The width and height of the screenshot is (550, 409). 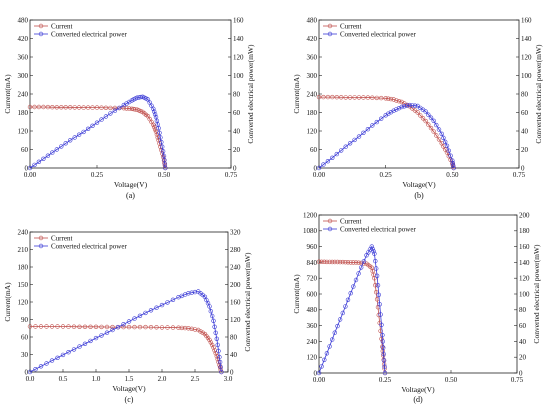 I want to click on y2-tick-label: 320, so click(x=235, y=232).